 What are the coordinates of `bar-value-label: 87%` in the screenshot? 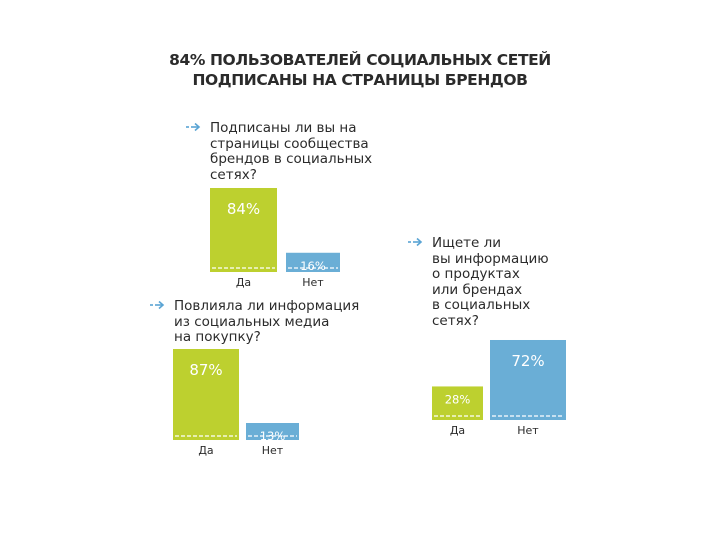 It's located at (205, 370).